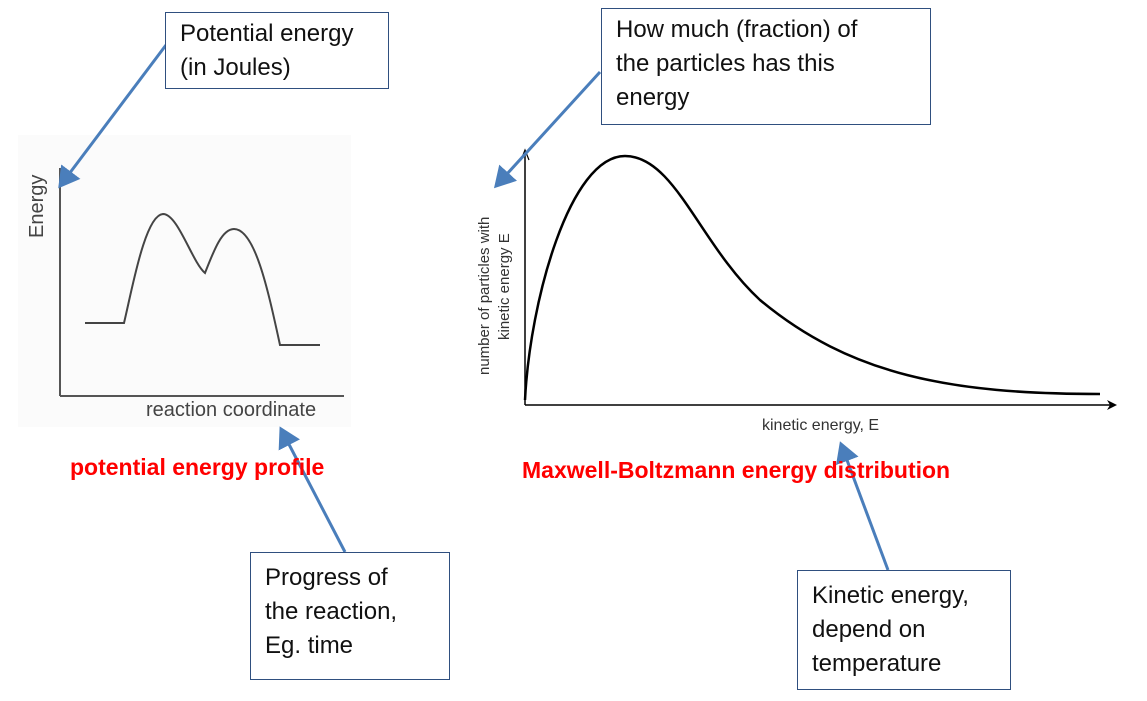  What do you see at coordinates (37, 206) in the screenshot?
I see `left-y-label: Energy` at bounding box center [37, 206].